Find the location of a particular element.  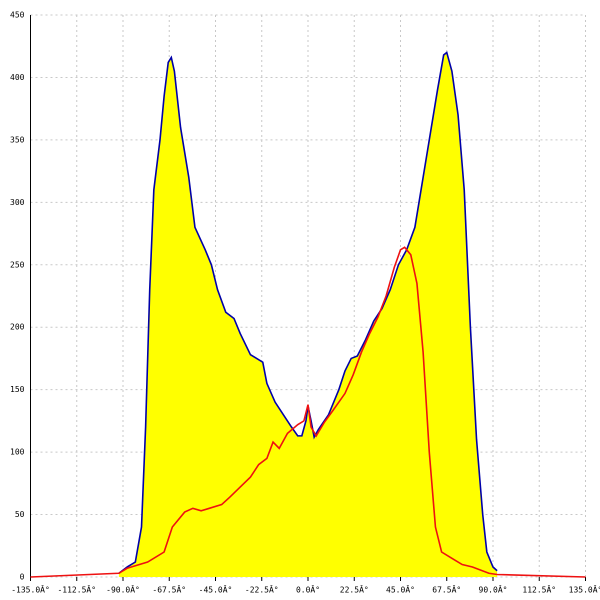

x-tick-label: 45.0Â° is located at coordinates (400, 589).